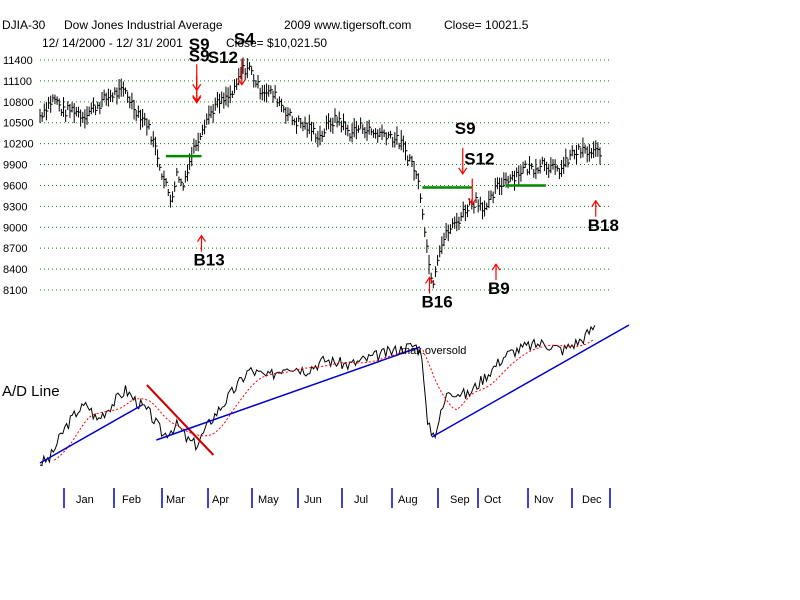  I want to click on signal-arrowhead-b13-apr, so click(201, 238).